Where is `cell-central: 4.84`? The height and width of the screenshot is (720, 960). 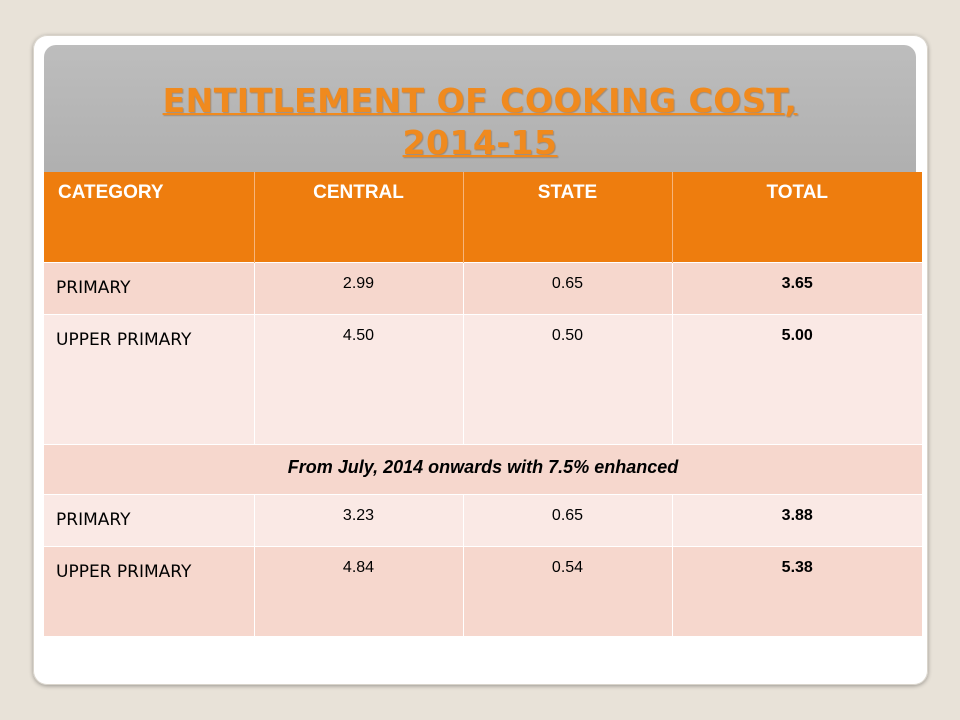 cell-central: 4.84 is located at coordinates (359, 590).